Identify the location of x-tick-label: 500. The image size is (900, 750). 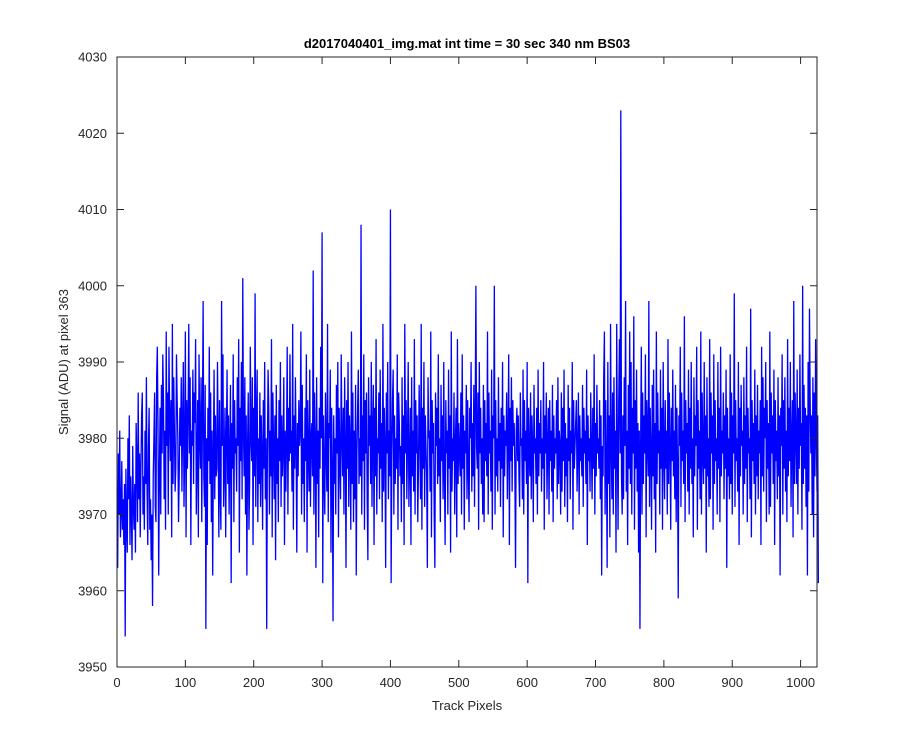
(459, 682).